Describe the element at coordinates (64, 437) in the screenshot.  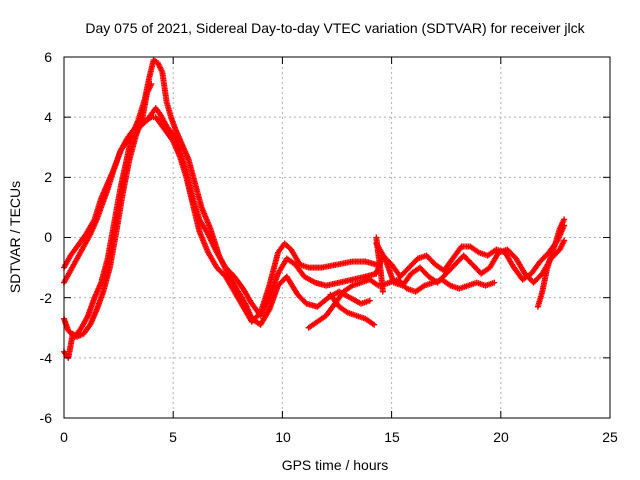
I see `x-tick-label: 0` at that location.